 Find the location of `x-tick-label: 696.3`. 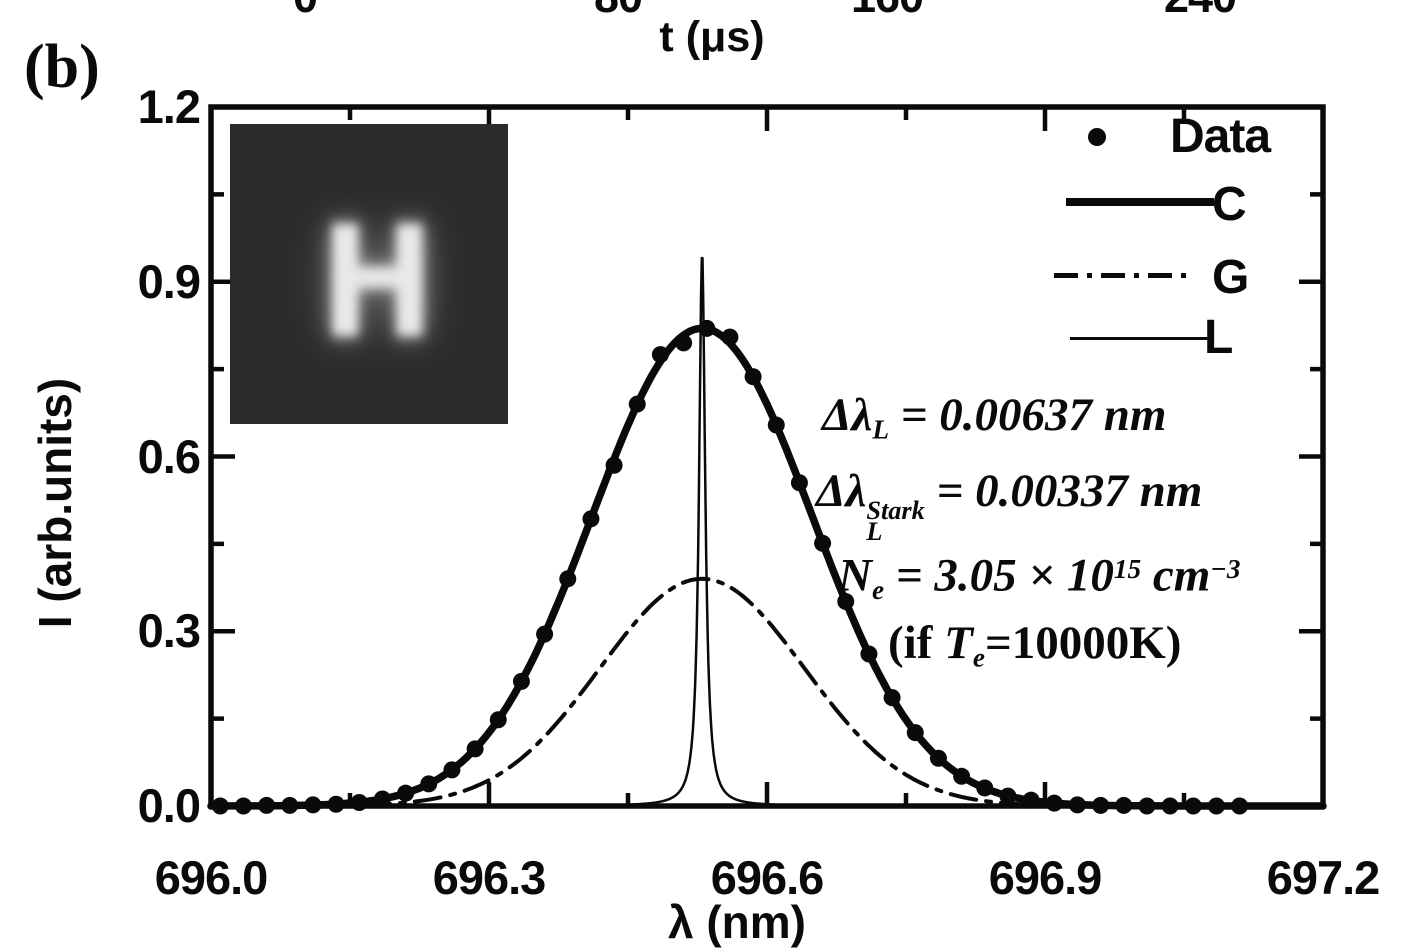

x-tick-label: 696.3 is located at coordinates (489, 877).